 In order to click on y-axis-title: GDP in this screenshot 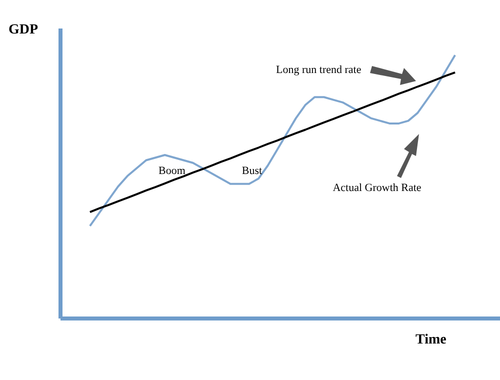, I will do `click(23, 30)`.